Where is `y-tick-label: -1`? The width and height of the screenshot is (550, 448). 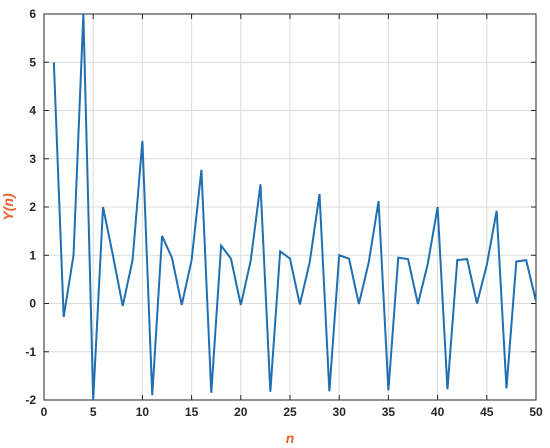
y-tick-label: -1 is located at coordinates (30, 352).